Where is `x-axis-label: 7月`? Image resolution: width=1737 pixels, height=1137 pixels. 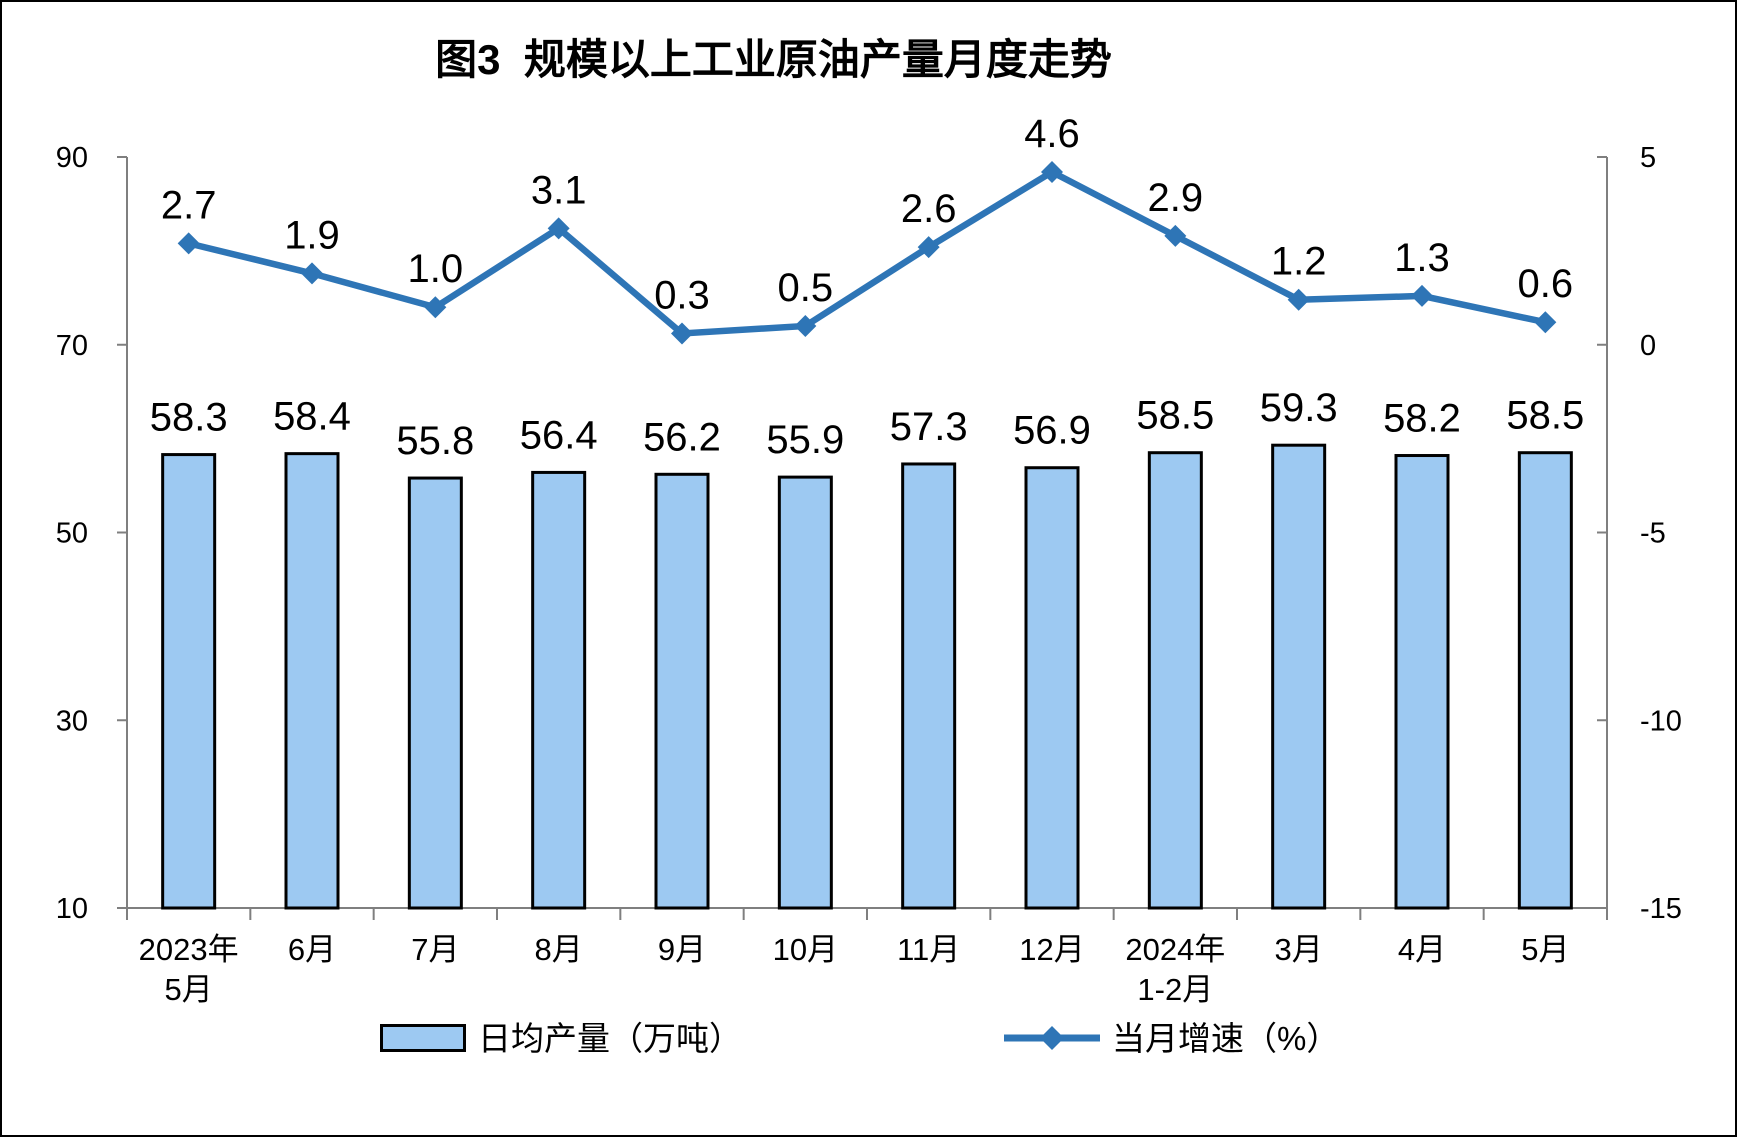 x-axis-label: 7月 is located at coordinates (435, 949).